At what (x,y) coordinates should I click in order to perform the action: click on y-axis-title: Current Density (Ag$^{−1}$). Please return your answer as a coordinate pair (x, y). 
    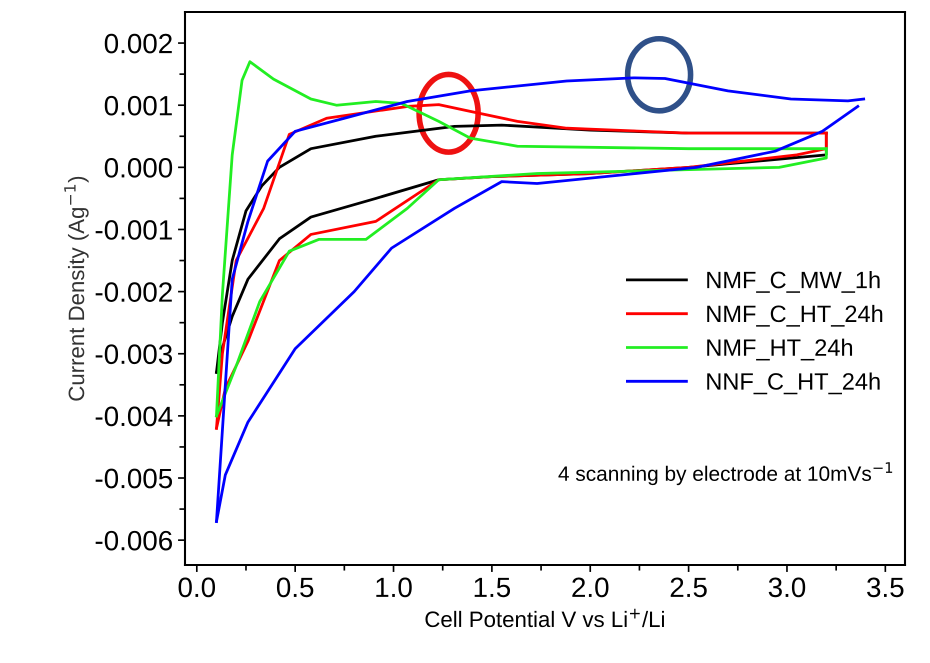
    Looking at the image, I should click on (76, 288).